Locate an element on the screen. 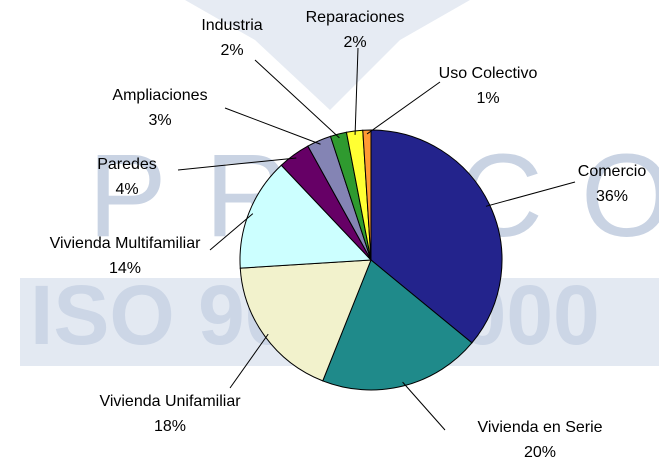 The width and height of the screenshot is (659, 461). slice-value-label: 36% is located at coordinates (612, 196).